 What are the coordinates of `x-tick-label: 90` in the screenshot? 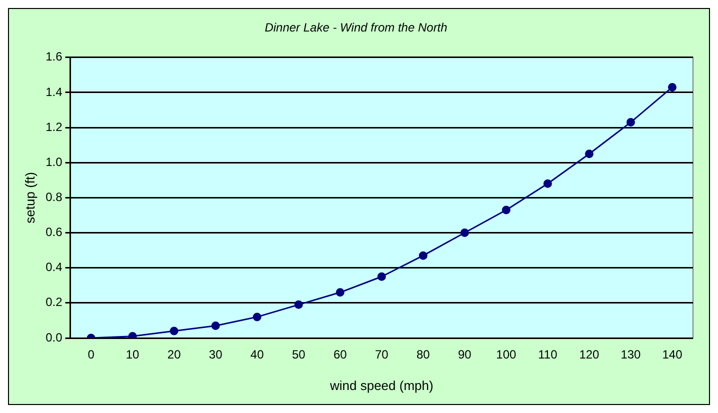 It's located at (465, 355).